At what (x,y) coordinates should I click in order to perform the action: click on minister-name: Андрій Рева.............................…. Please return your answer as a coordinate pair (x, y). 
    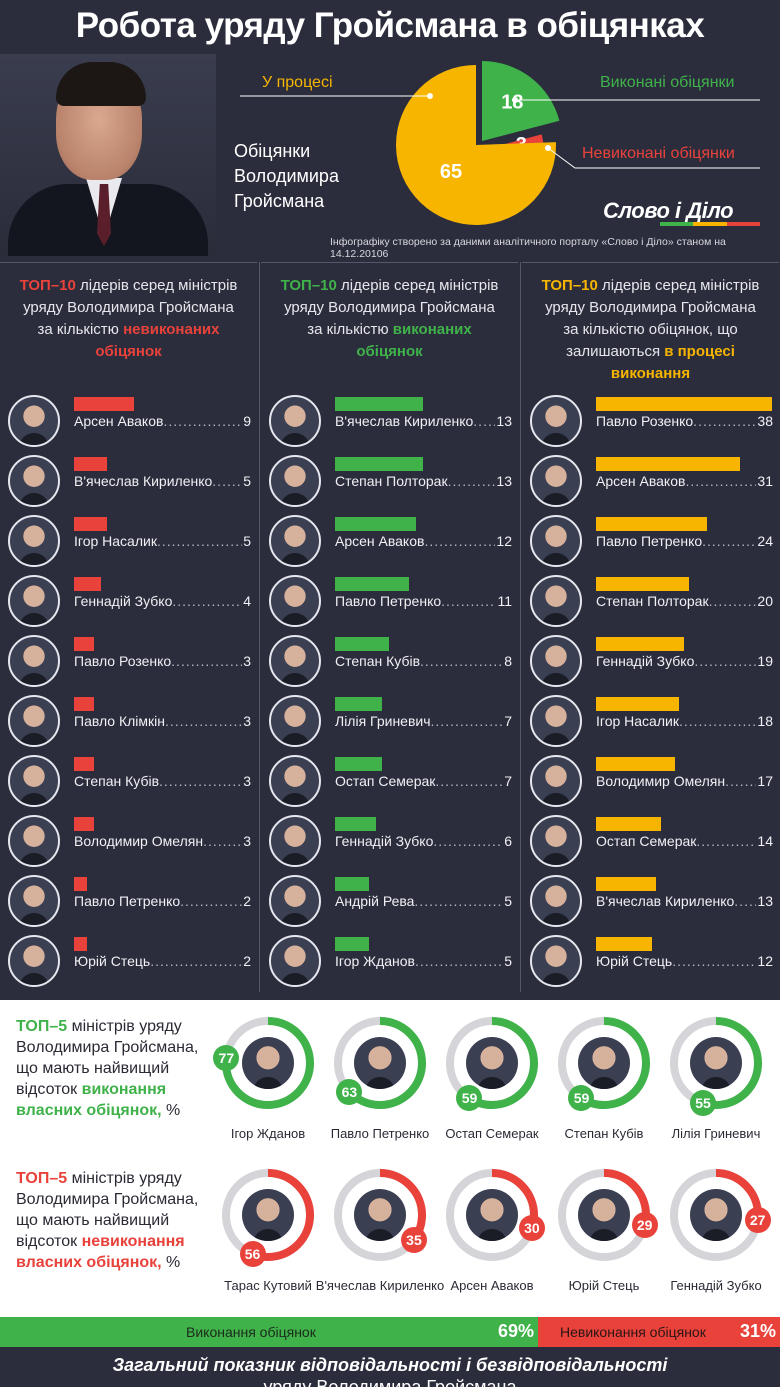
    Looking at the image, I should click on (423, 901).